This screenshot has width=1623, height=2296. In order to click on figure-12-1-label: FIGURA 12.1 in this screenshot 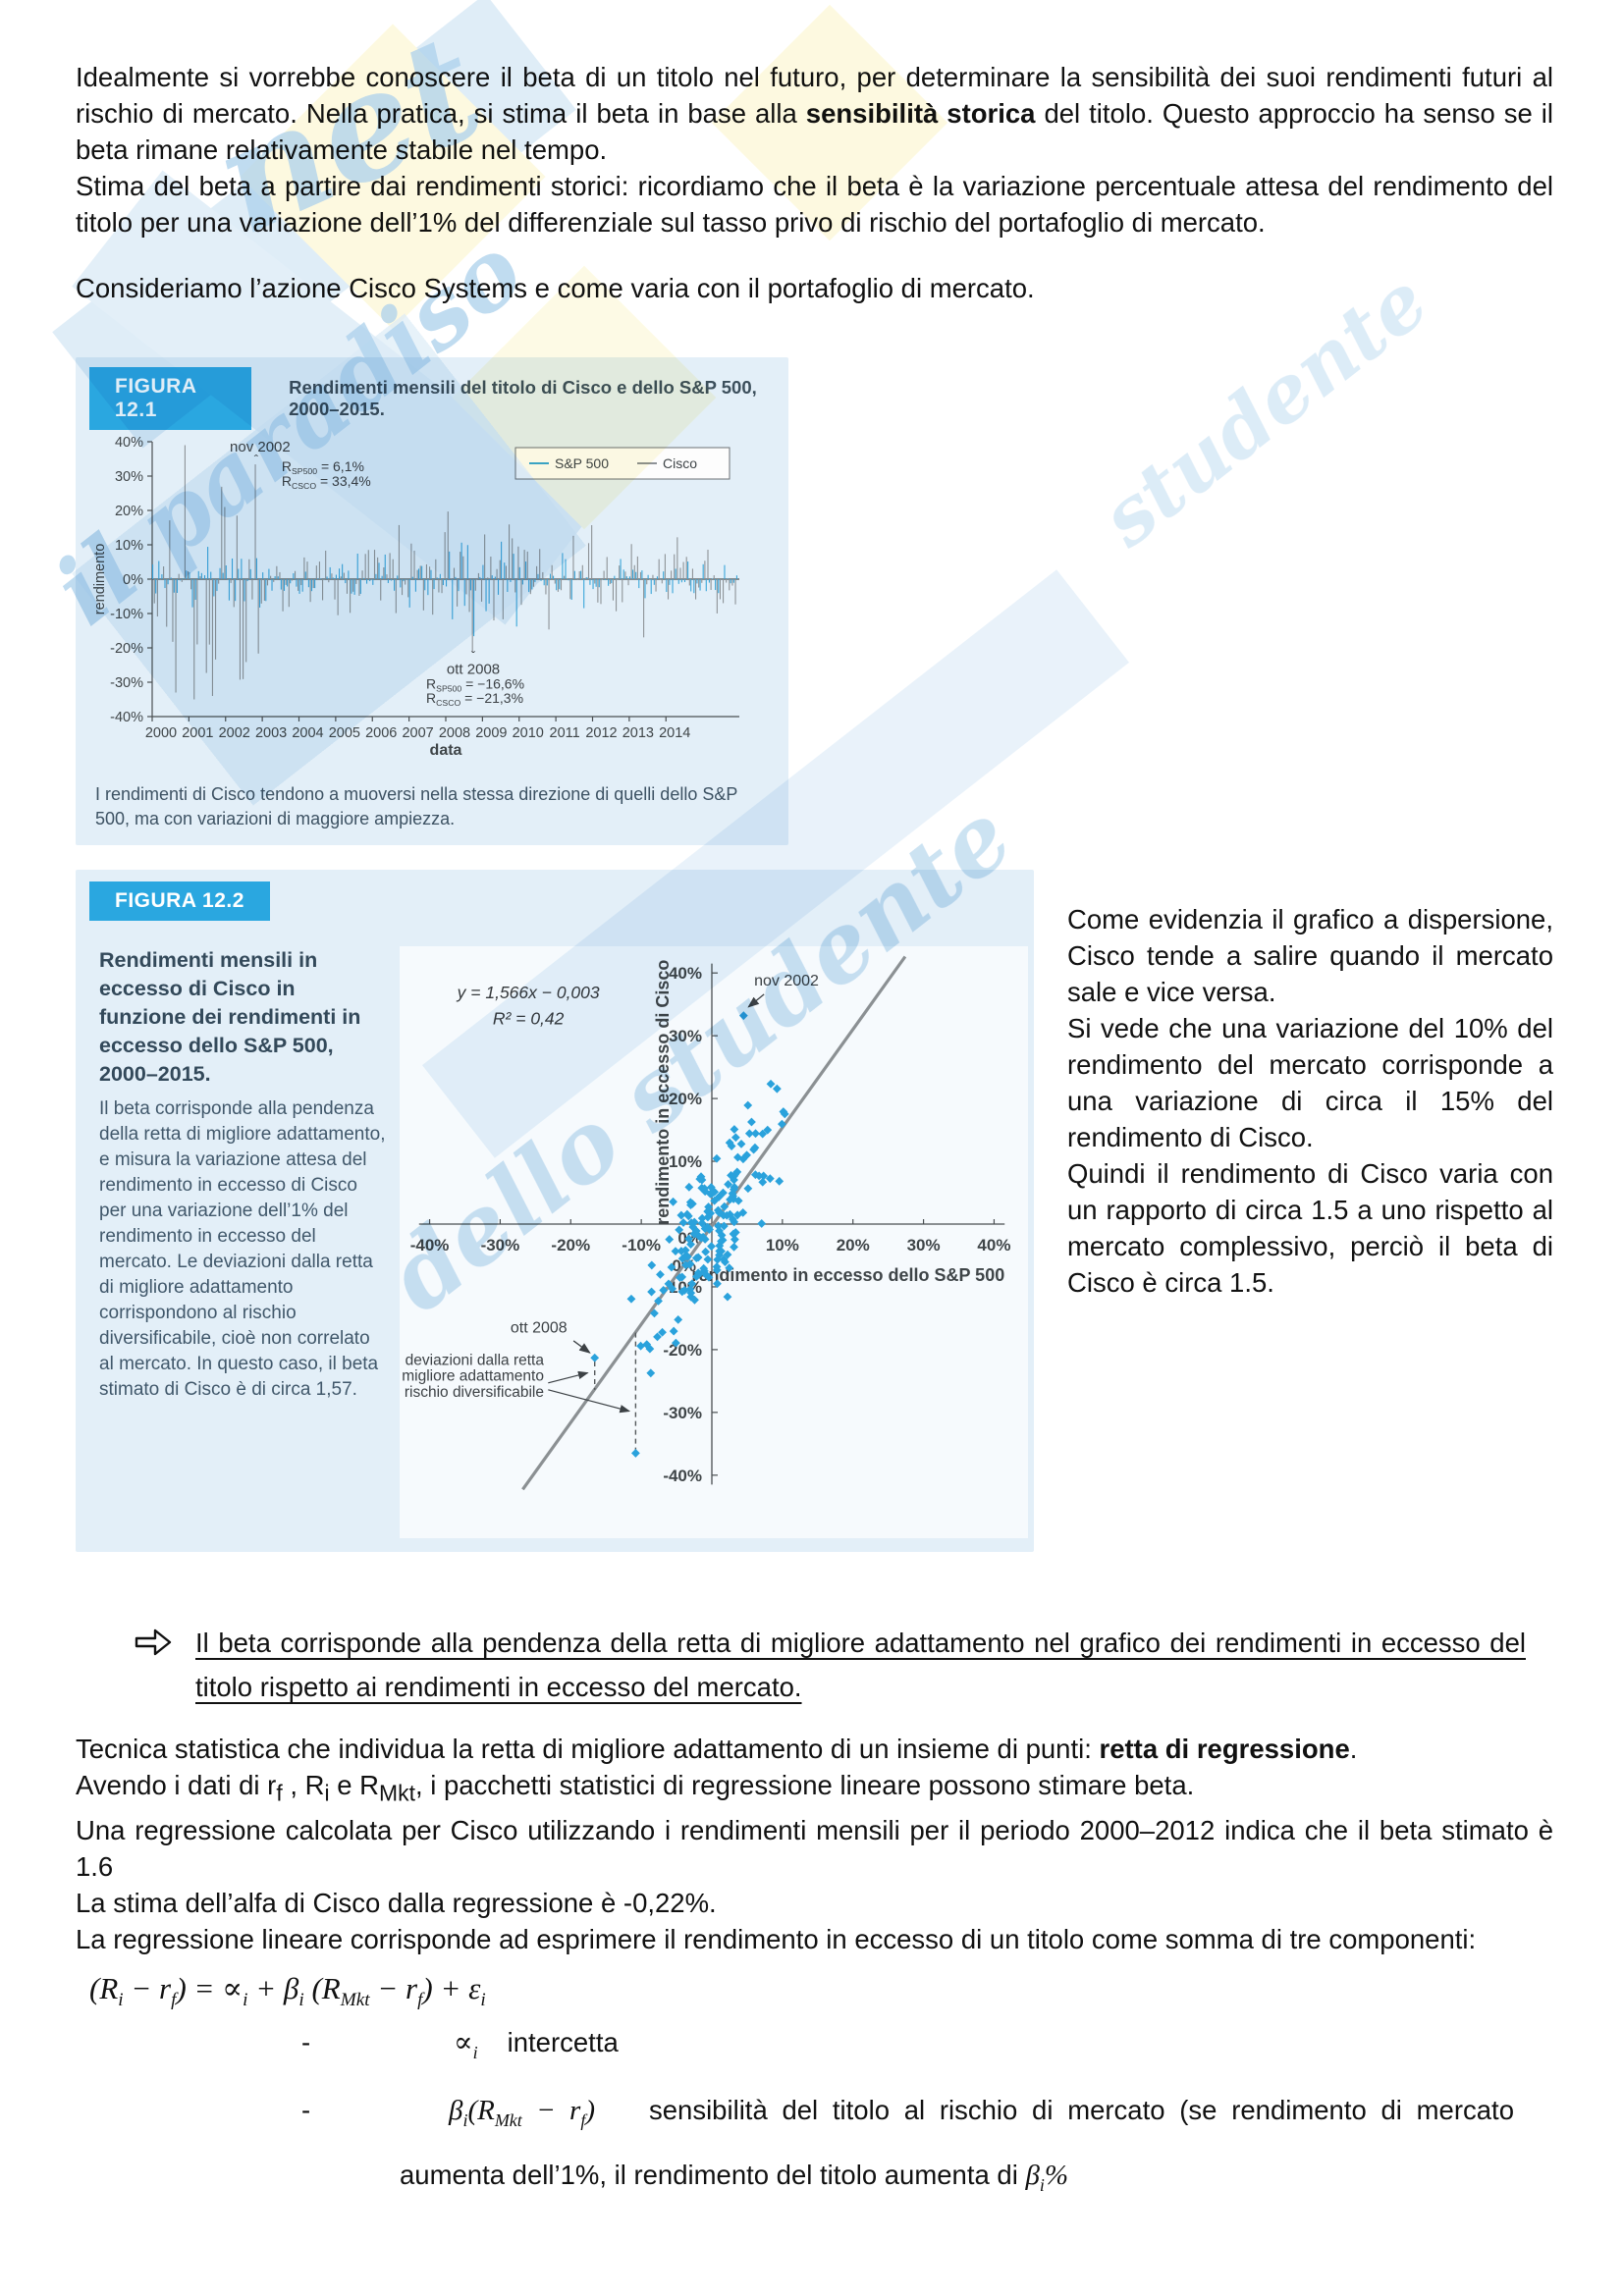, I will do `click(170, 398)`.